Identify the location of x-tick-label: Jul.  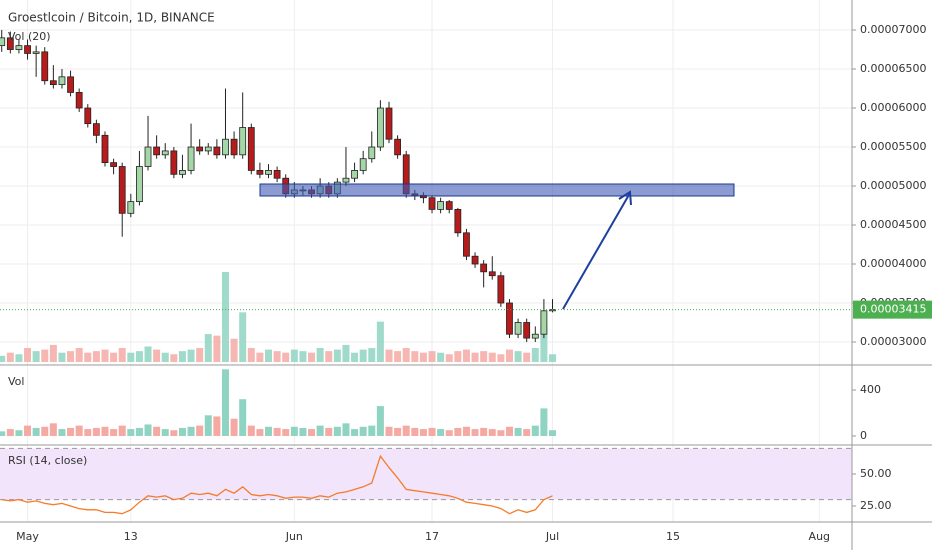
(552, 536).